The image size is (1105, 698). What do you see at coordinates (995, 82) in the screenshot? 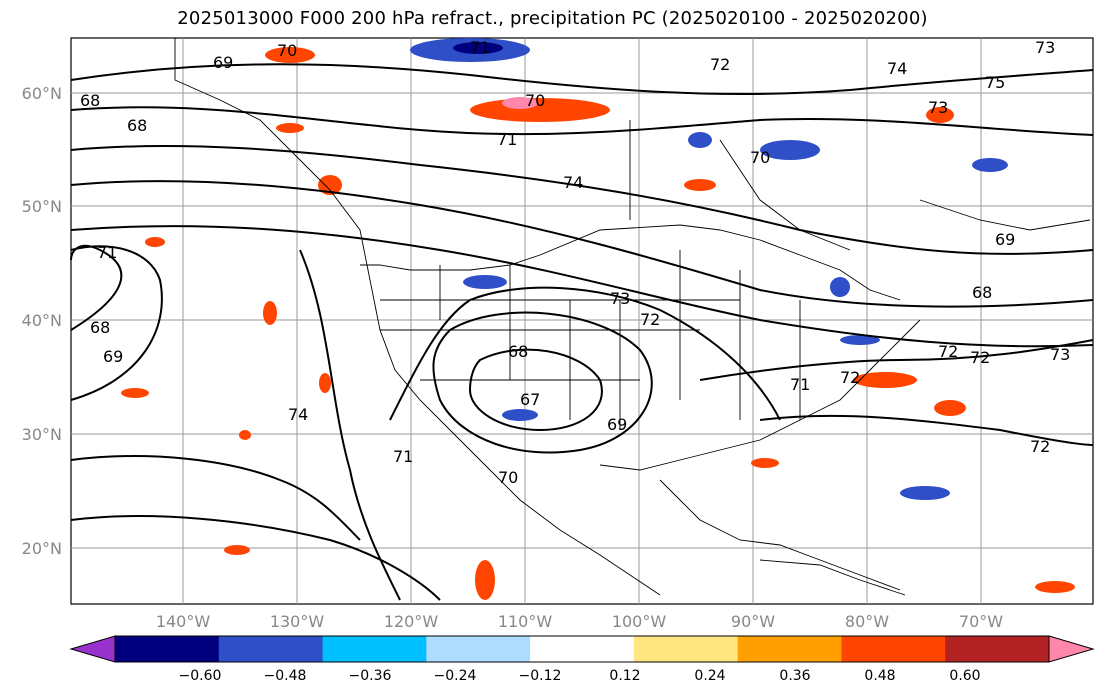
I see `contour-label: 75` at bounding box center [995, 82].